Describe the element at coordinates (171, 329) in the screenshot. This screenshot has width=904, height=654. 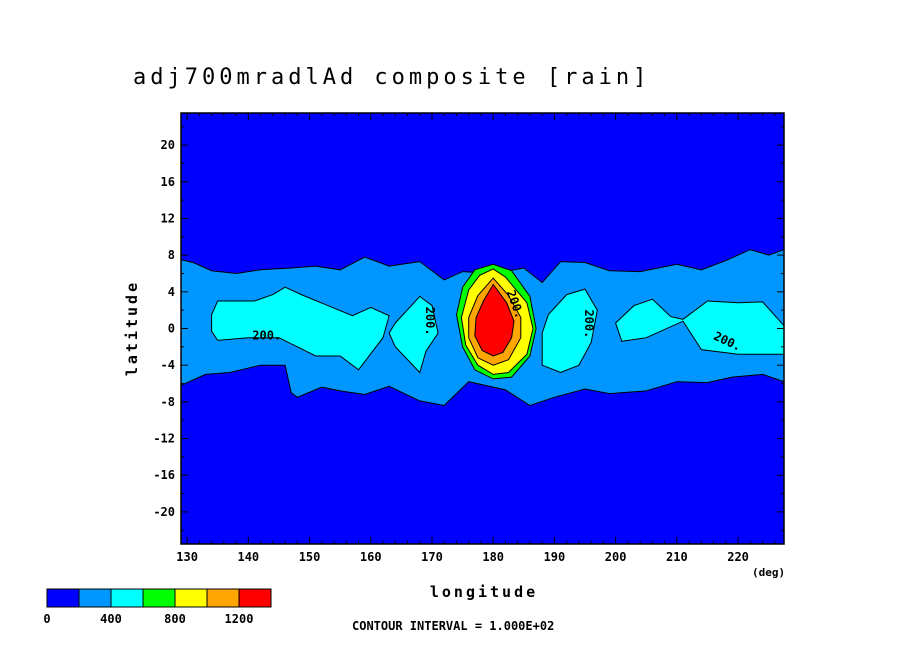
I see `y-tick-label: 0` at that location.